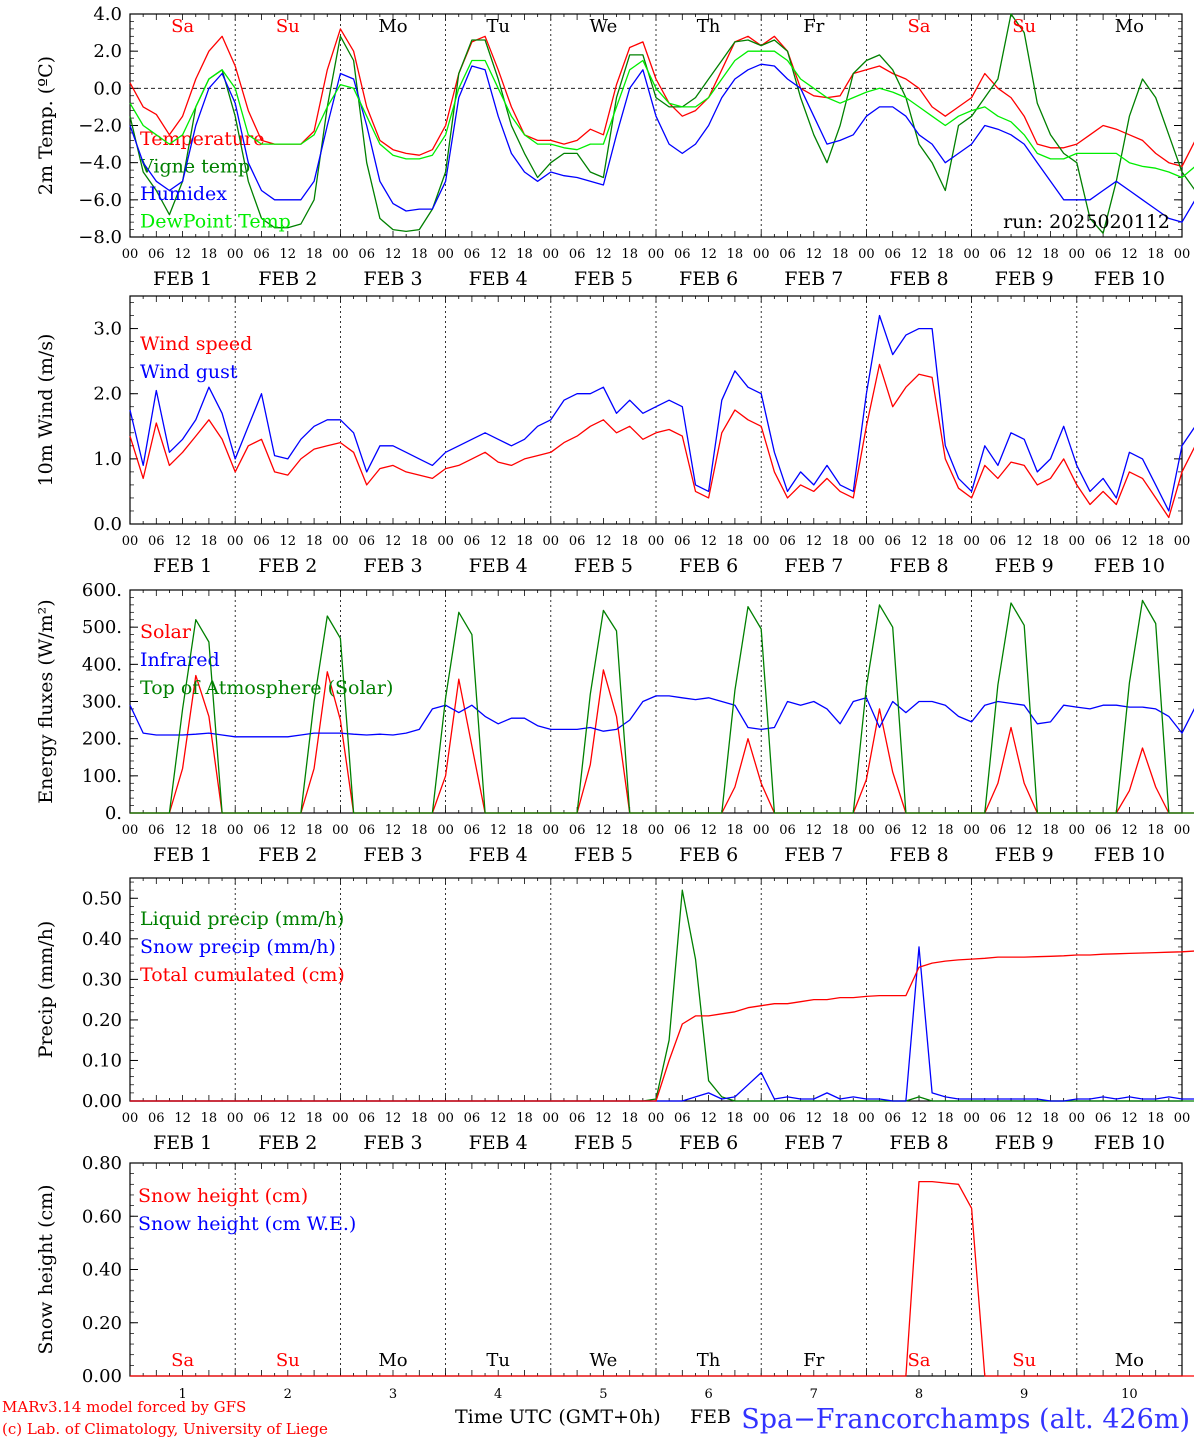 The height and width of the screenshot is (1440, 1194). I want to click on y-tick-label: 0., so click(113, 813).